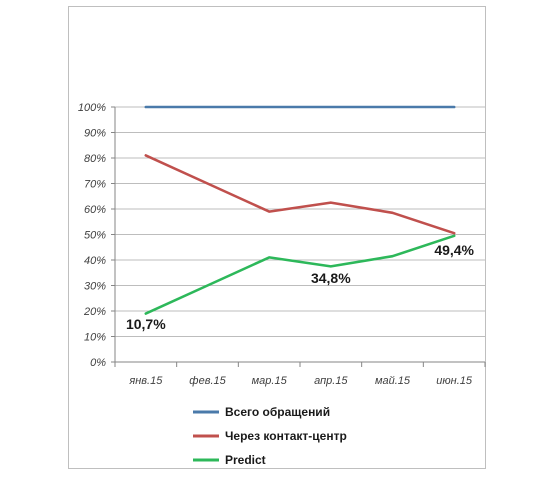 The width and height of the screenshot is (546, 500). I want to click on y-tick-label: 20%, so click(94, 312).